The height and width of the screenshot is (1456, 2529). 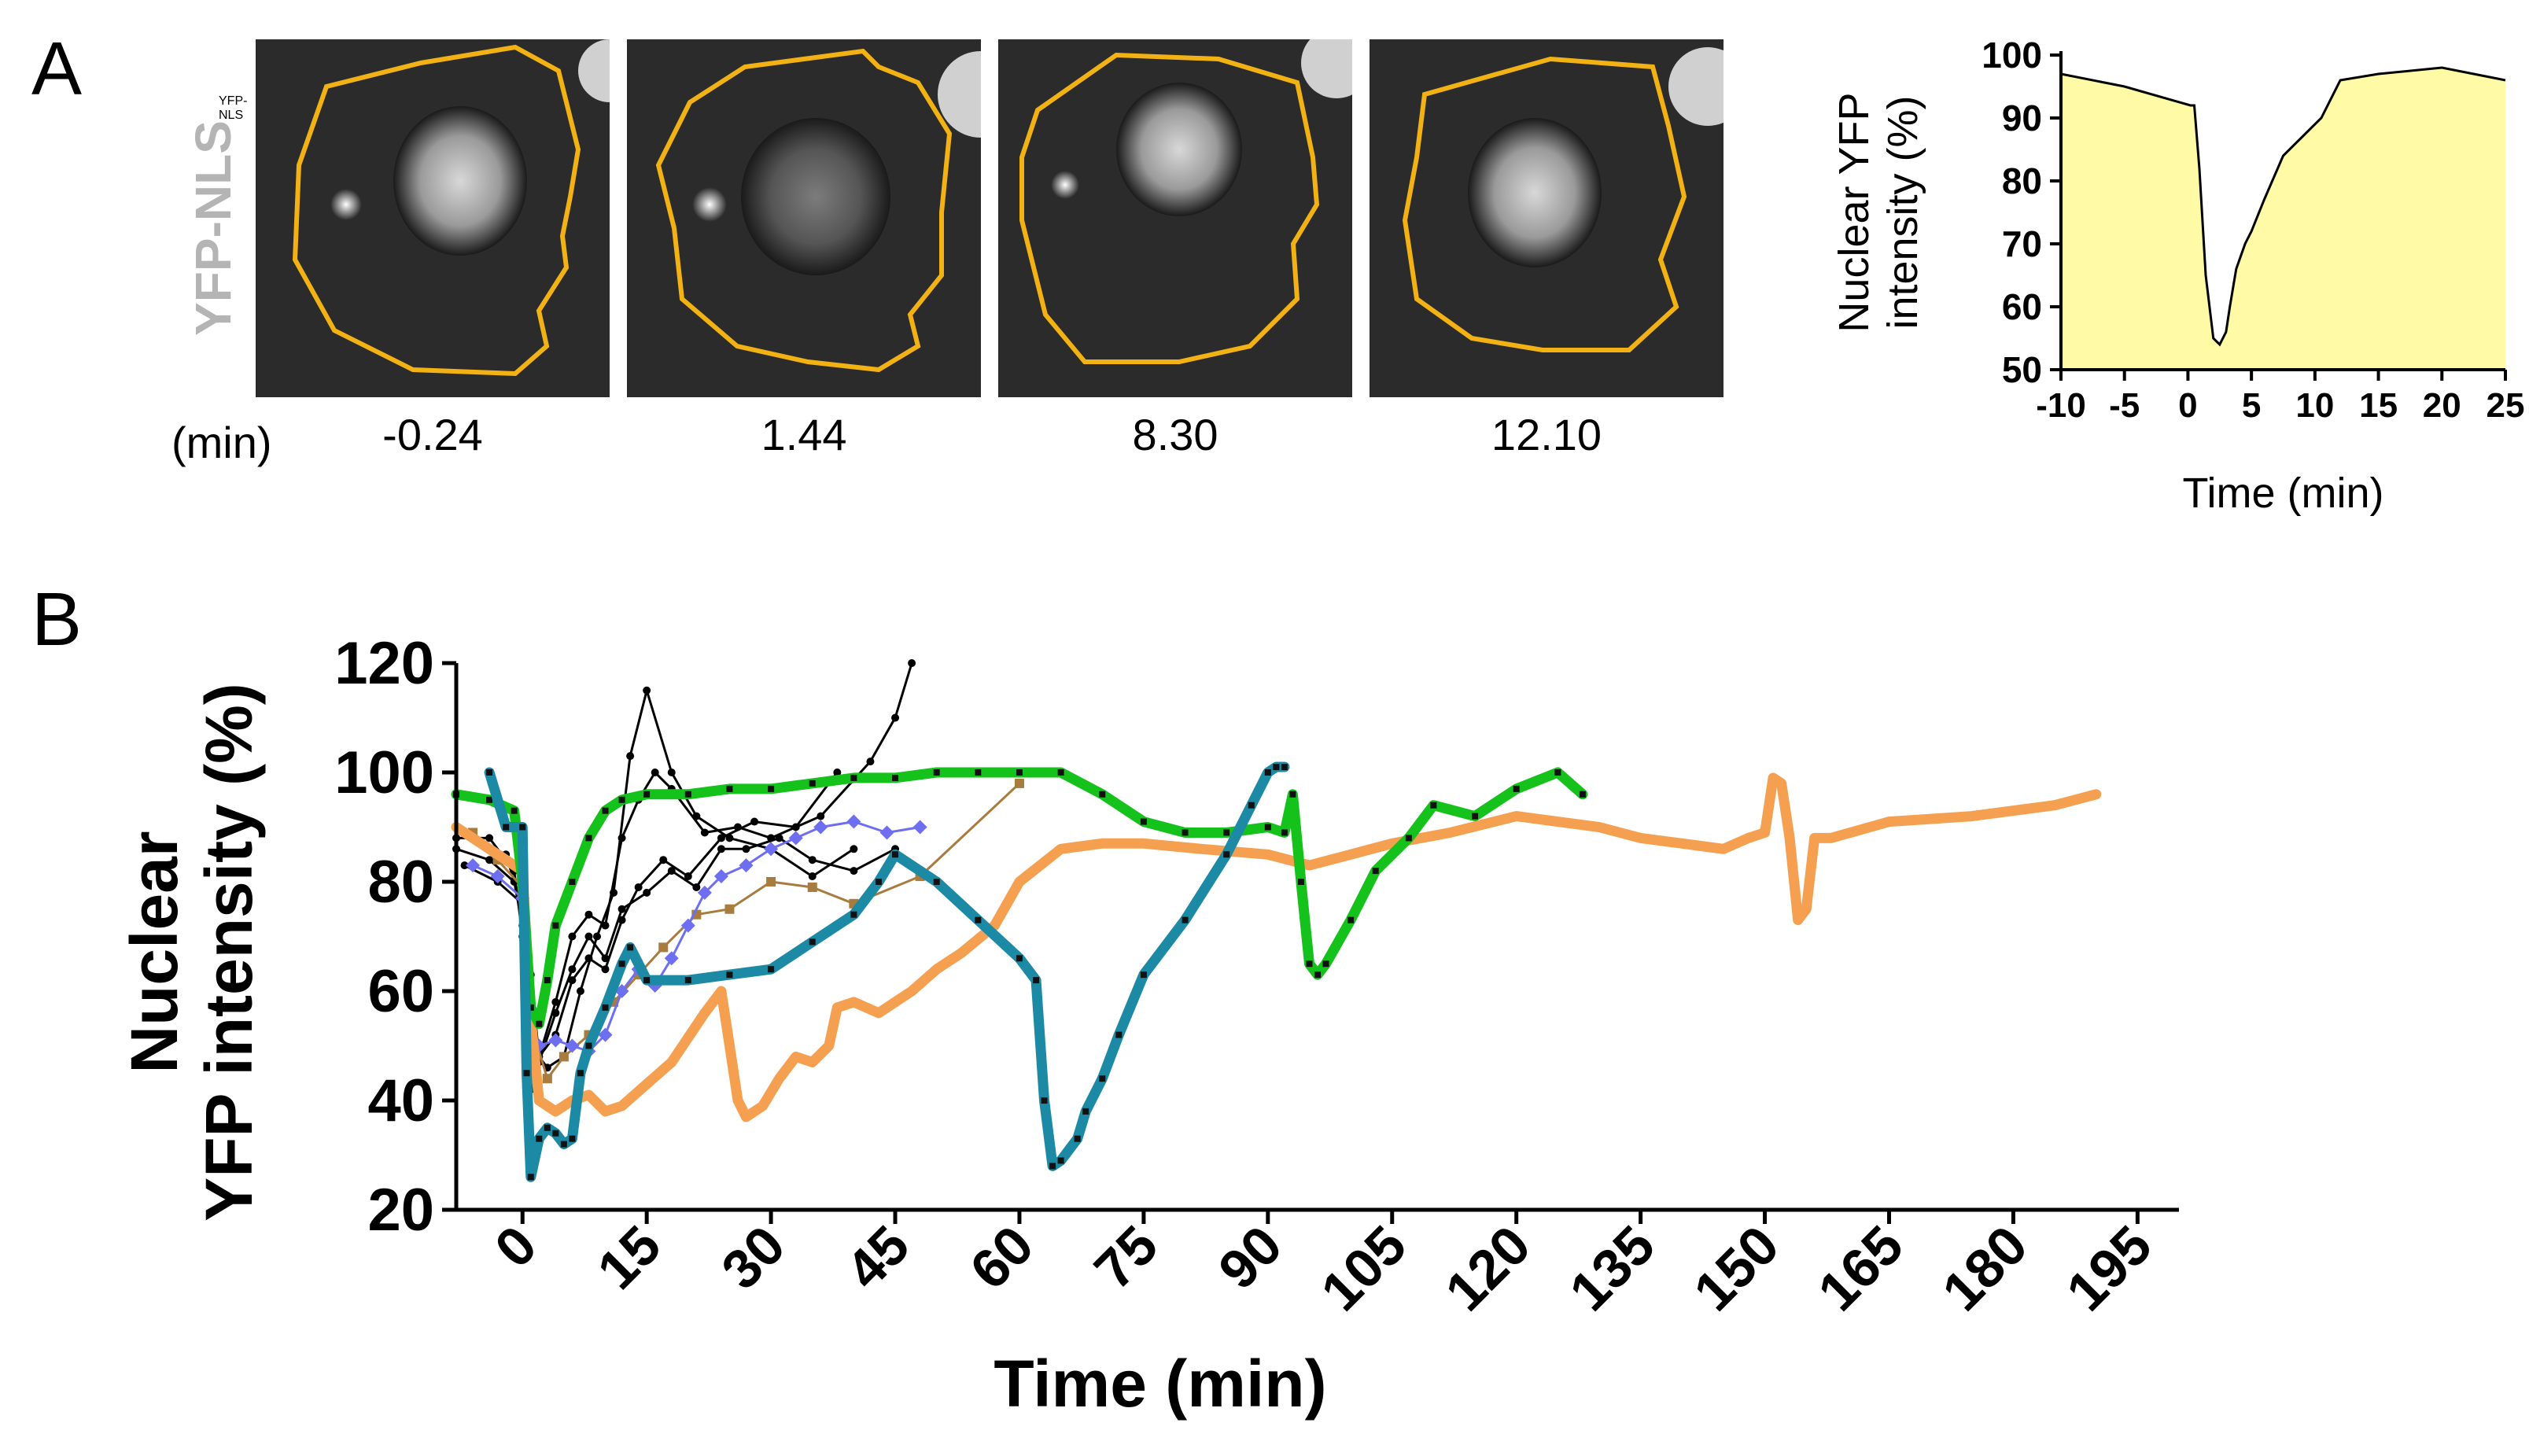 What do you see at coordinates (1175, 434) in the screenshot?
I see `frame-time-label: 8.30` at bounding box center [1175, 434].